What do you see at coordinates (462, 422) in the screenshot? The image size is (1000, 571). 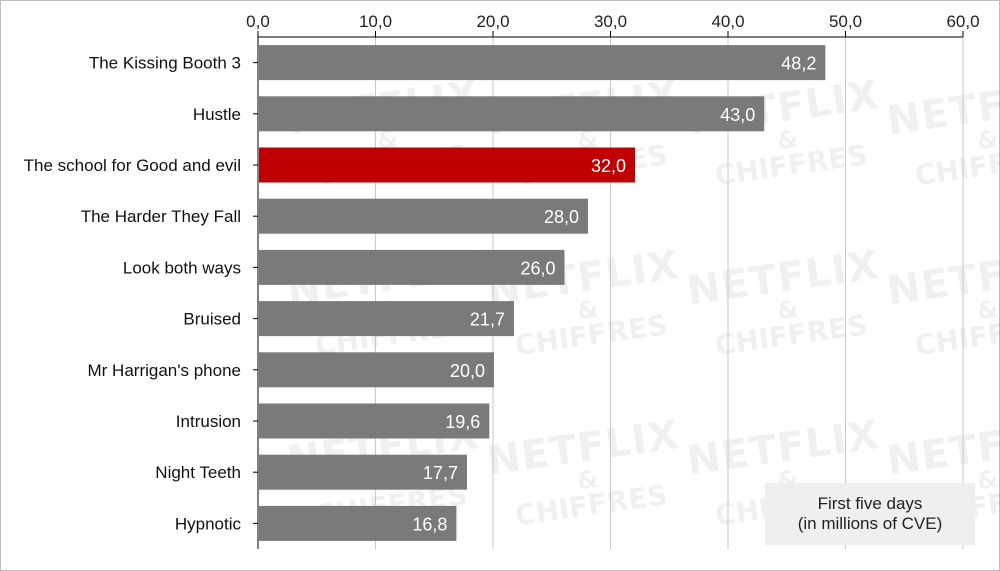 I see `value-label: 19,6` at bounding box center [462, 422].